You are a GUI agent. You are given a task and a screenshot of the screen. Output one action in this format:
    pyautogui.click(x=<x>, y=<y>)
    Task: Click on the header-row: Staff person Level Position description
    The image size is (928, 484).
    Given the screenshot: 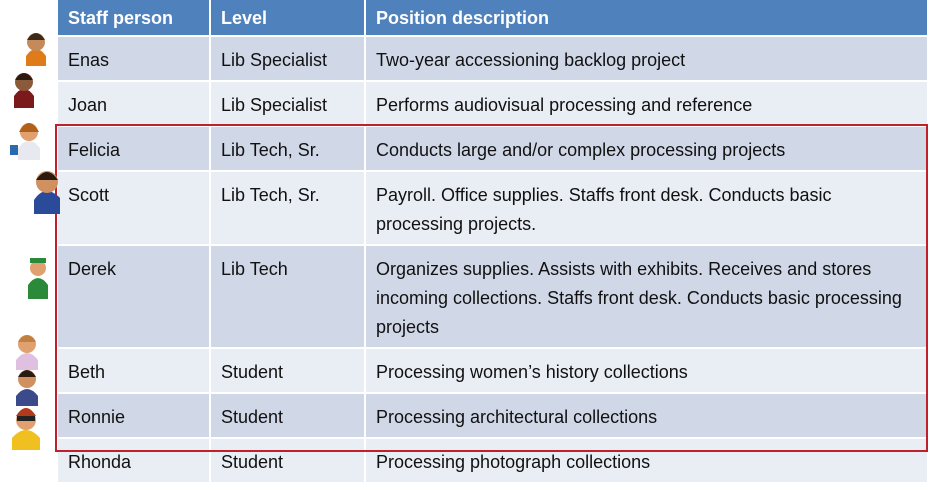 What is the action you would take?
    pyautogui.click(x=493, y=18)
    